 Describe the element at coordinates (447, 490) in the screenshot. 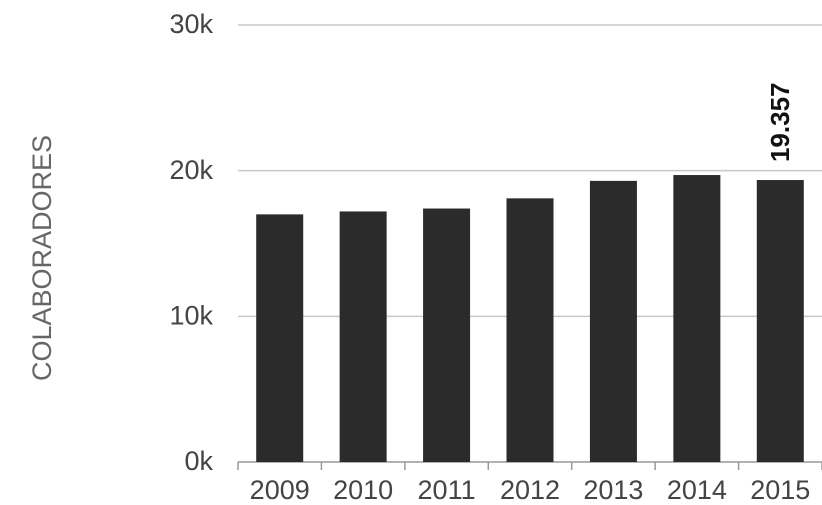

I see `x-tick-label: 2011` at that location.